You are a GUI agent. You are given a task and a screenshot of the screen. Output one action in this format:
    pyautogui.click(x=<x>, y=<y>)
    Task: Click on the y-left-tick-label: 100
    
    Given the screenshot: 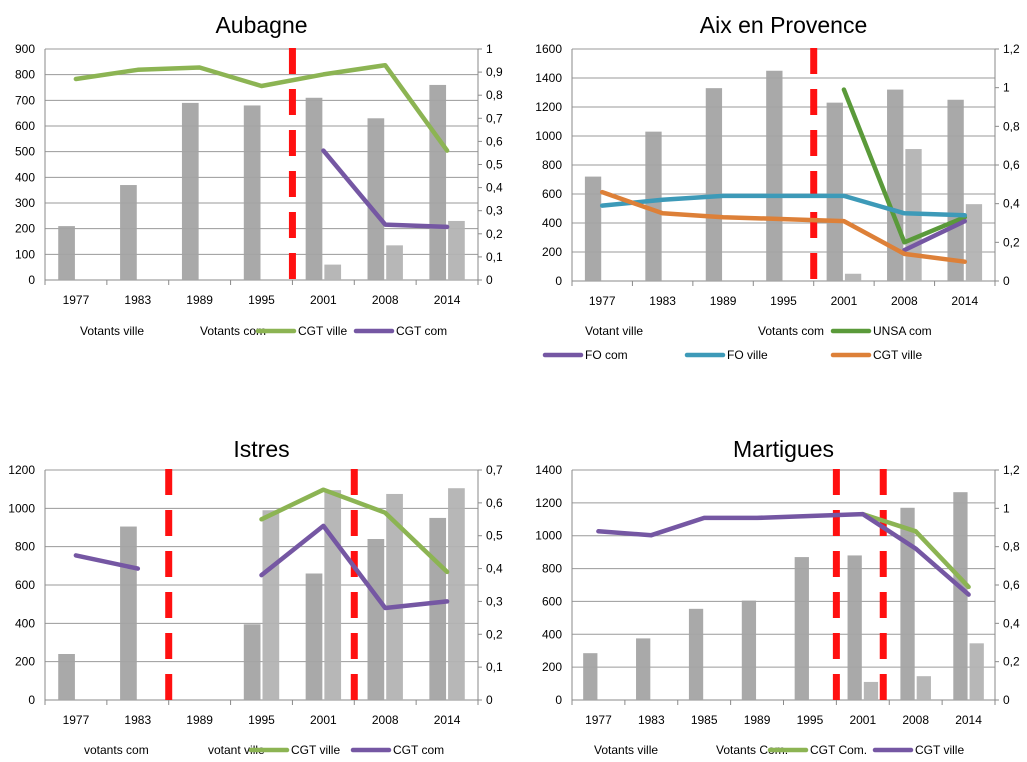 What is the action you would take?
    pyautogui.click(x=25, y=254)
    